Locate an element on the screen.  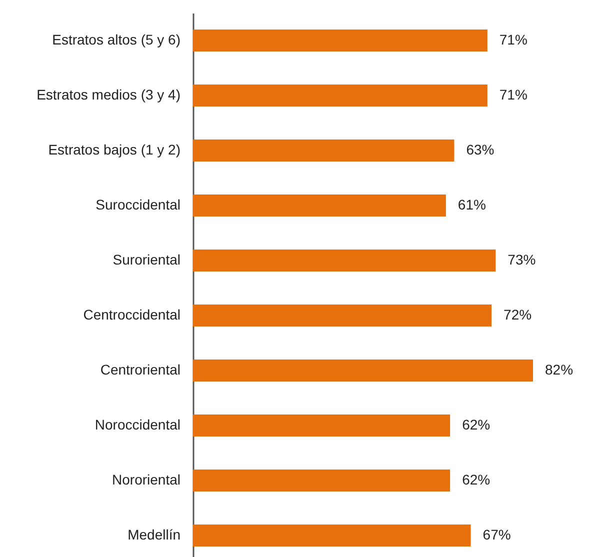
y-tick-label: Suroccidental is located at coordinates (138, 204).